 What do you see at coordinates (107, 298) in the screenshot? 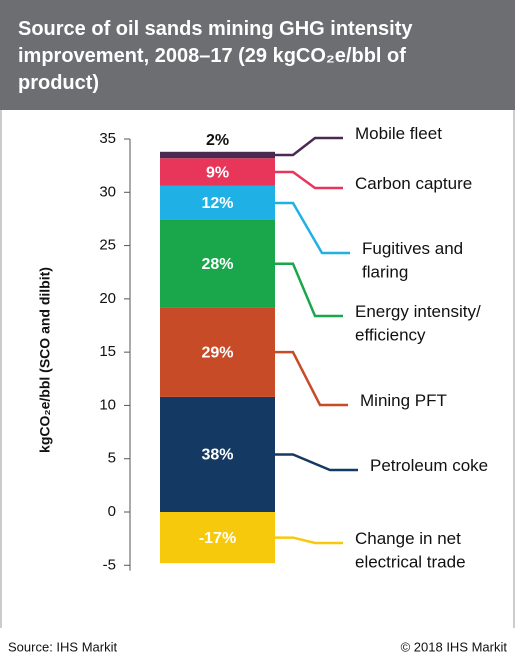
I see `y-tick-label: 20` at bounding box center [107, 298].